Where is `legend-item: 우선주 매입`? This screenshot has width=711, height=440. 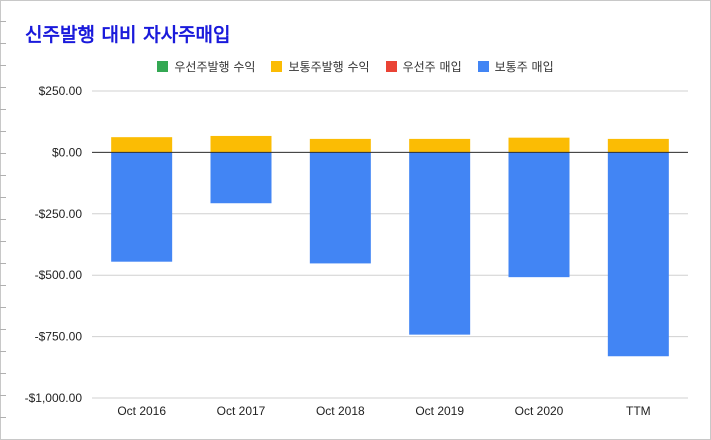 legend-item: 우선주 매입 is located at coordinates (423, 66).